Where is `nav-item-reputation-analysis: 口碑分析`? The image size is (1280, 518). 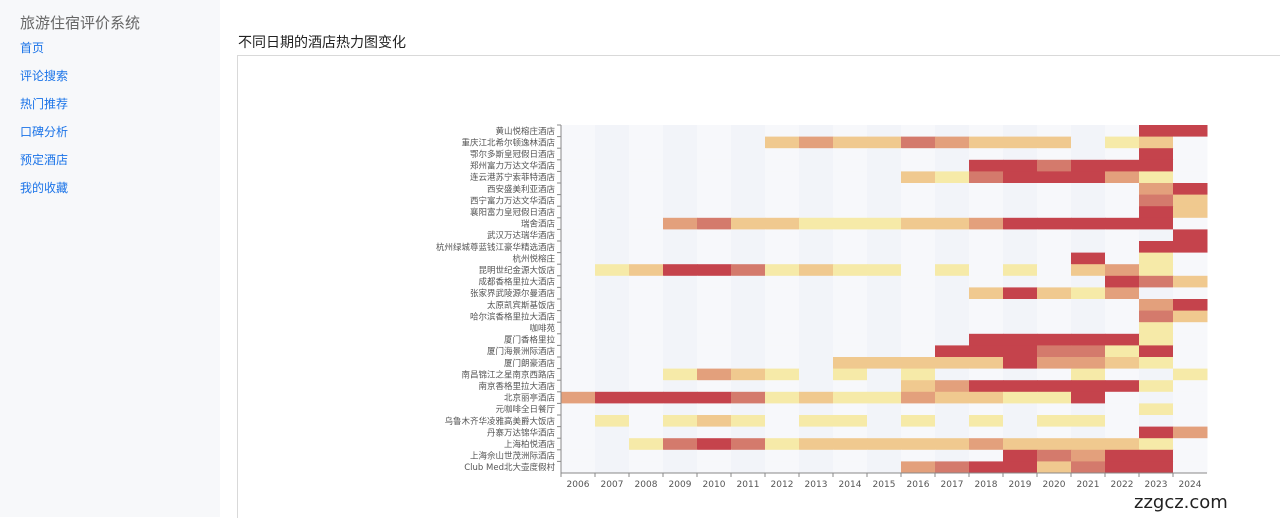
nav-item-reputation-analysis: 口碑分析 is located at coordinates (44, 132).